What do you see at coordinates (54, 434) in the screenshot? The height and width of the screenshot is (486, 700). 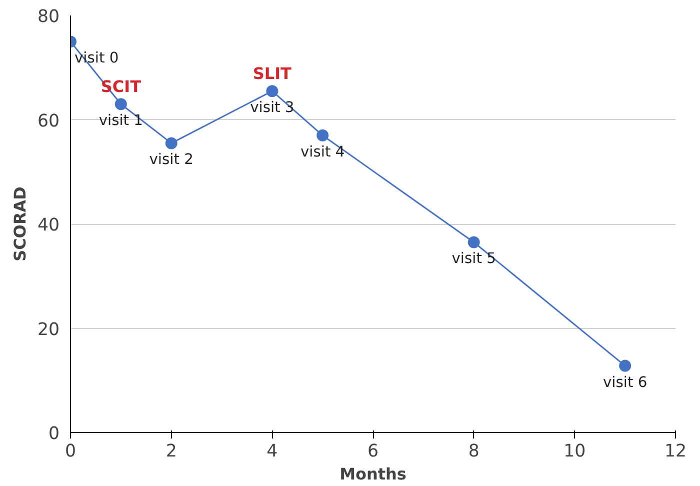 I see `y-tick-label: 0` at bounding box center [54, 434].